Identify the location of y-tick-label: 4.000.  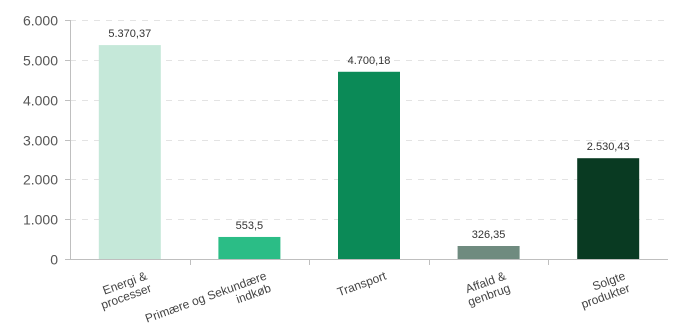
(40, 101).